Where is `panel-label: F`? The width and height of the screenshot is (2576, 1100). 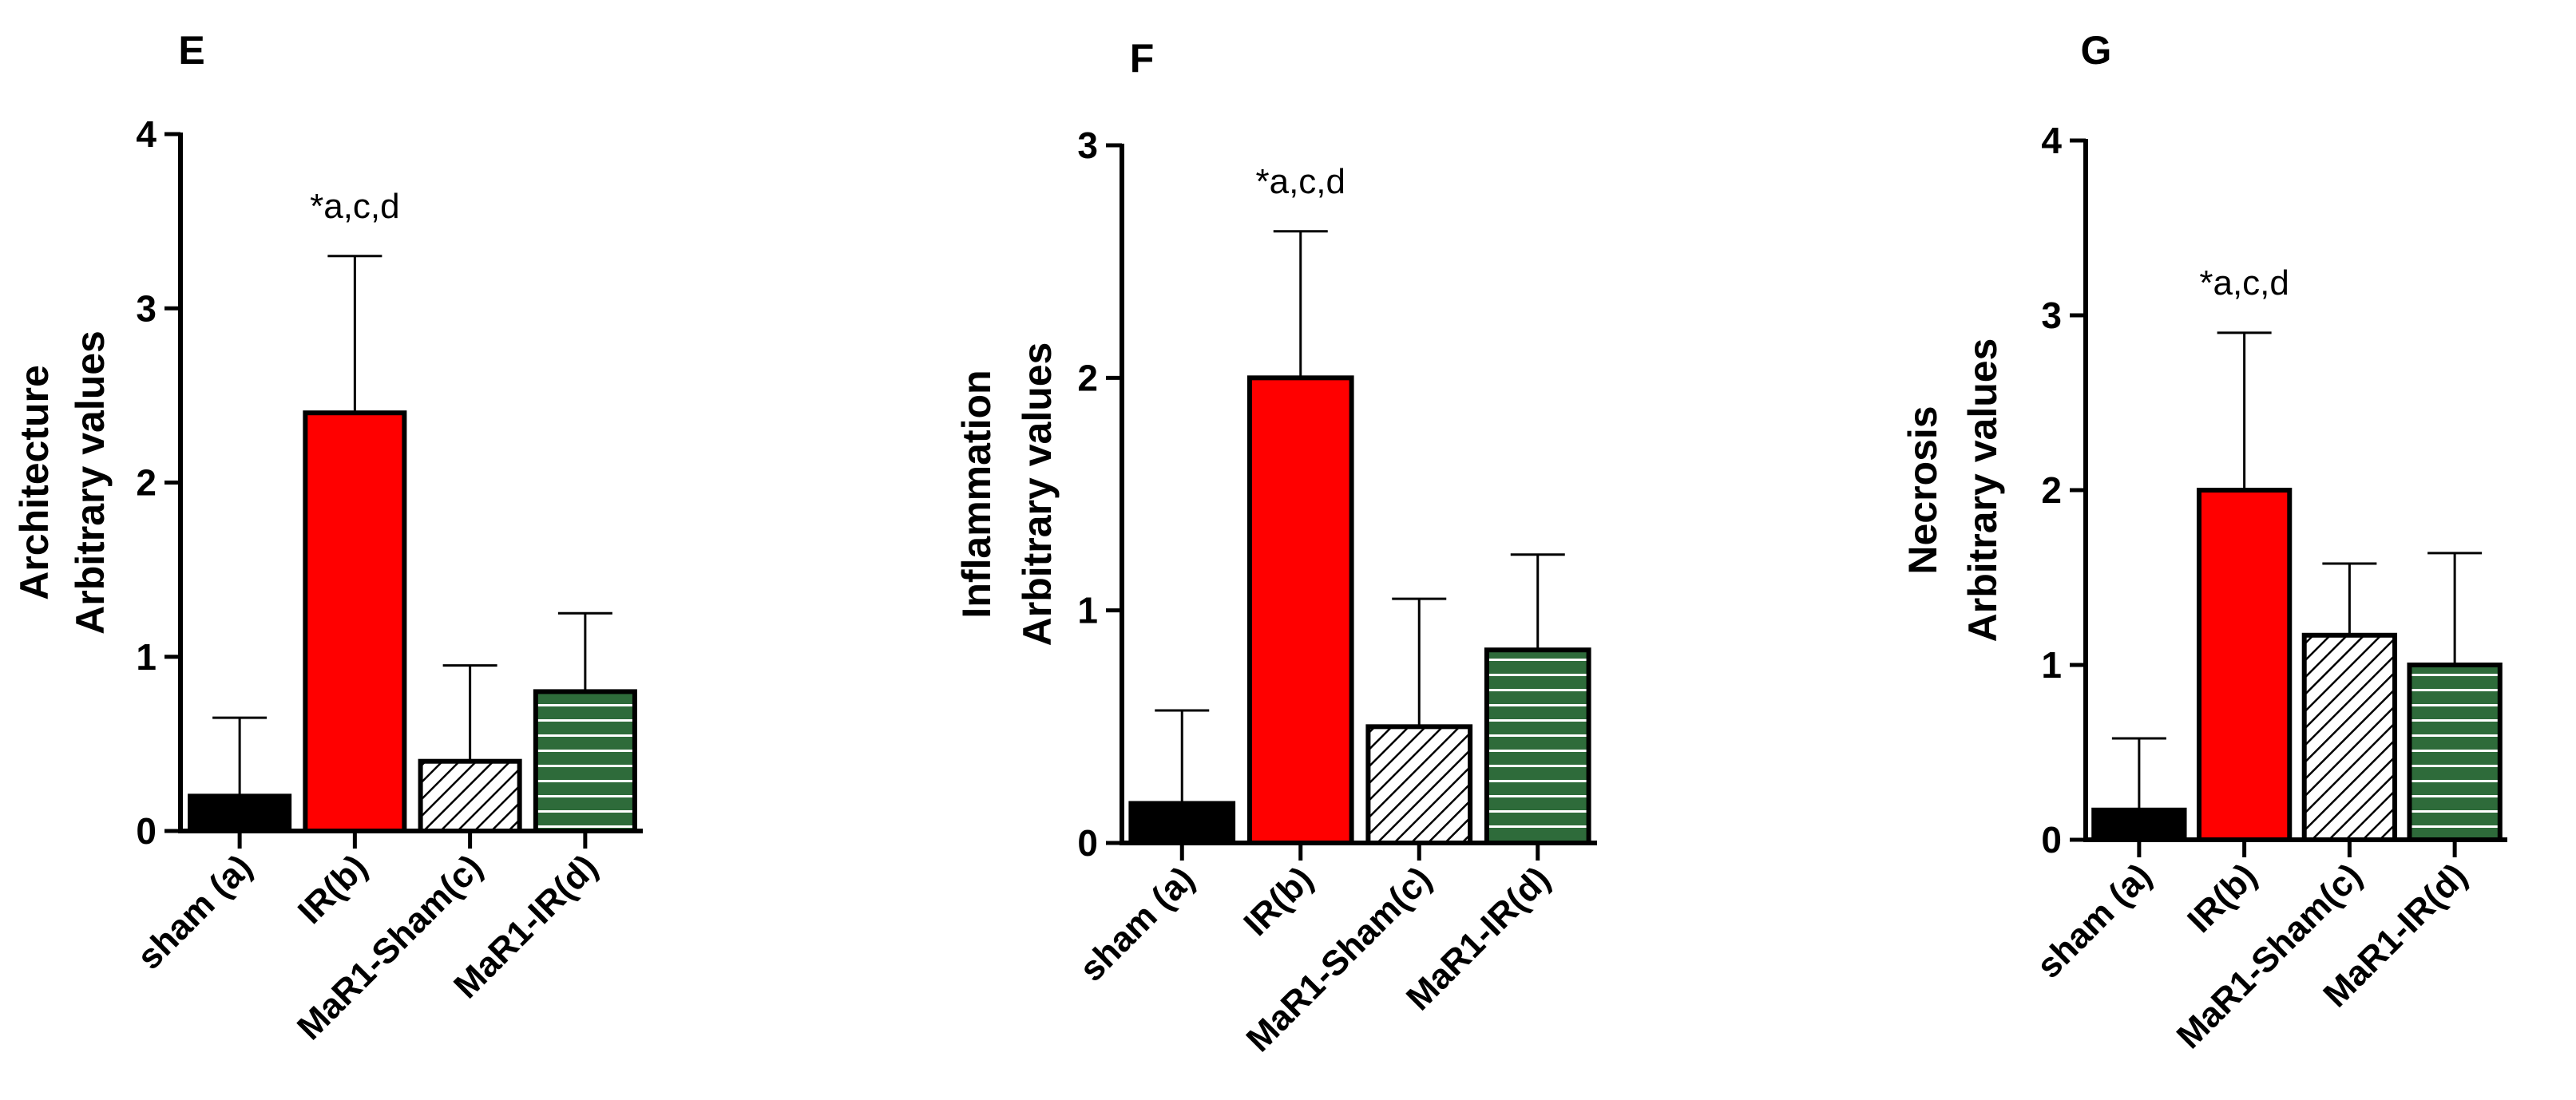
panel-label: F is located at coordinates (1142, 58).